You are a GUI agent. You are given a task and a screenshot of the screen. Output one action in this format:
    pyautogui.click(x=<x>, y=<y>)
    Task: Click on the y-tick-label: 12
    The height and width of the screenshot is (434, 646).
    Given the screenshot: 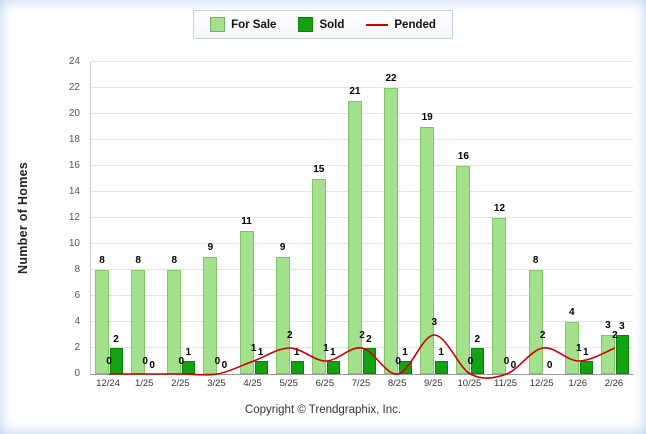 What is the action you would take?
    pyautogui.click(x=74, y=217)
    